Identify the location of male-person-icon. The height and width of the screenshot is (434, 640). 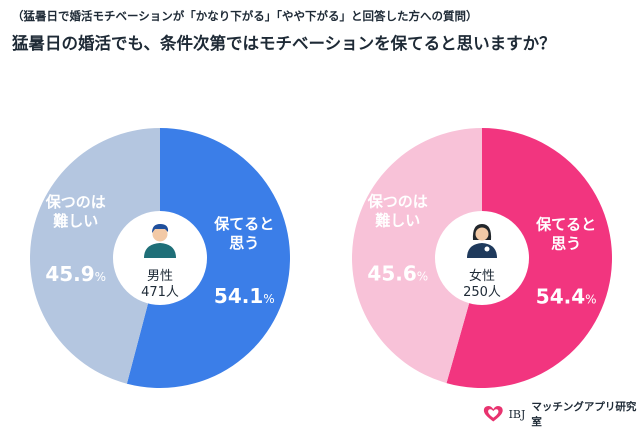
(160, 241).